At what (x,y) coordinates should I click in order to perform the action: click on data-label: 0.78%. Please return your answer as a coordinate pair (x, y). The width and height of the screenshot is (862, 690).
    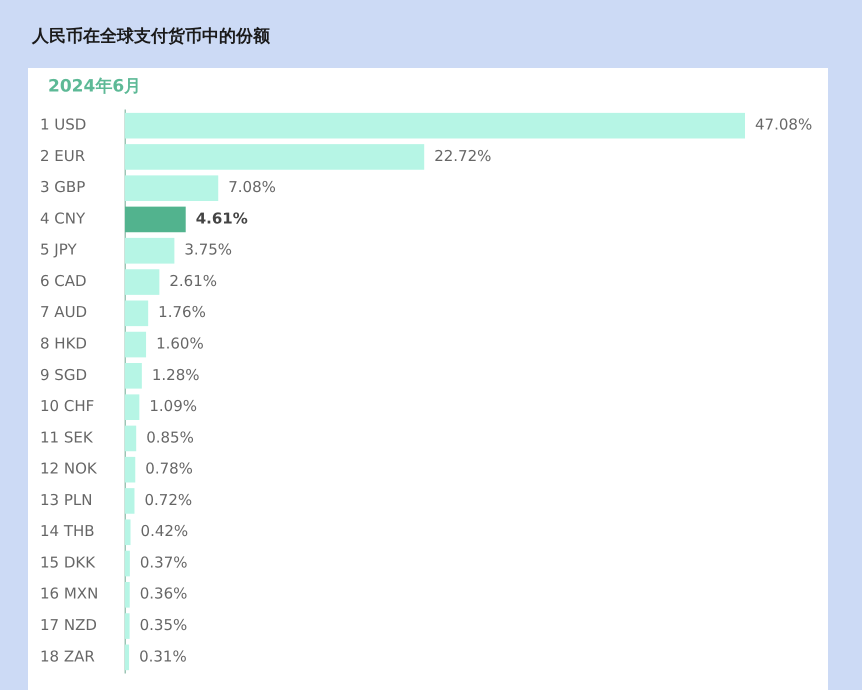
    Looking at the image, I should click on (169, 469).